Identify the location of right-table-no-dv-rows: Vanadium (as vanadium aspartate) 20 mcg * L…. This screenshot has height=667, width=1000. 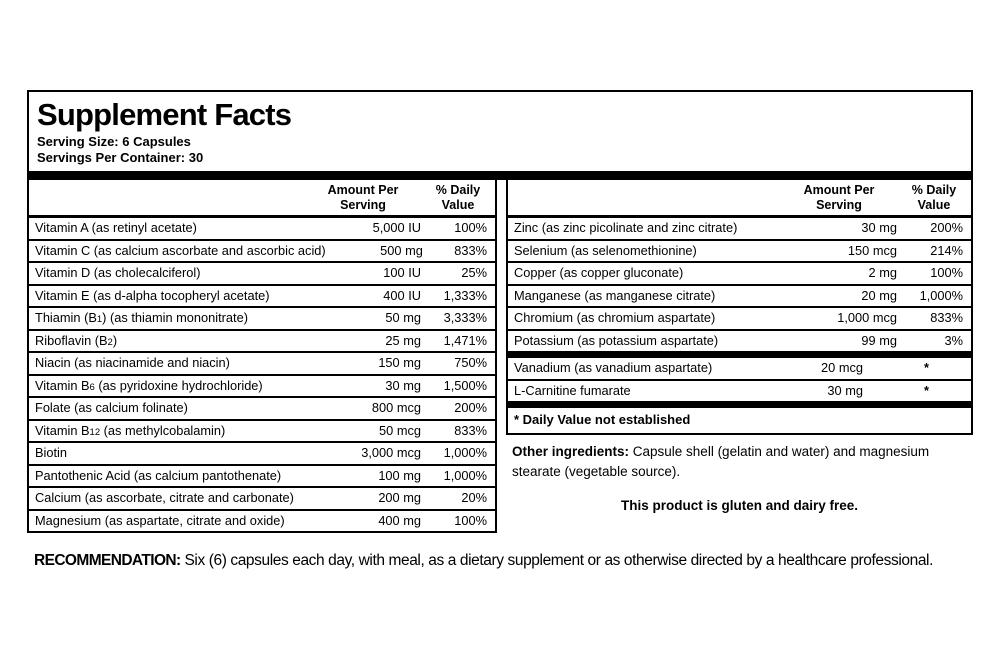
(739, 379).